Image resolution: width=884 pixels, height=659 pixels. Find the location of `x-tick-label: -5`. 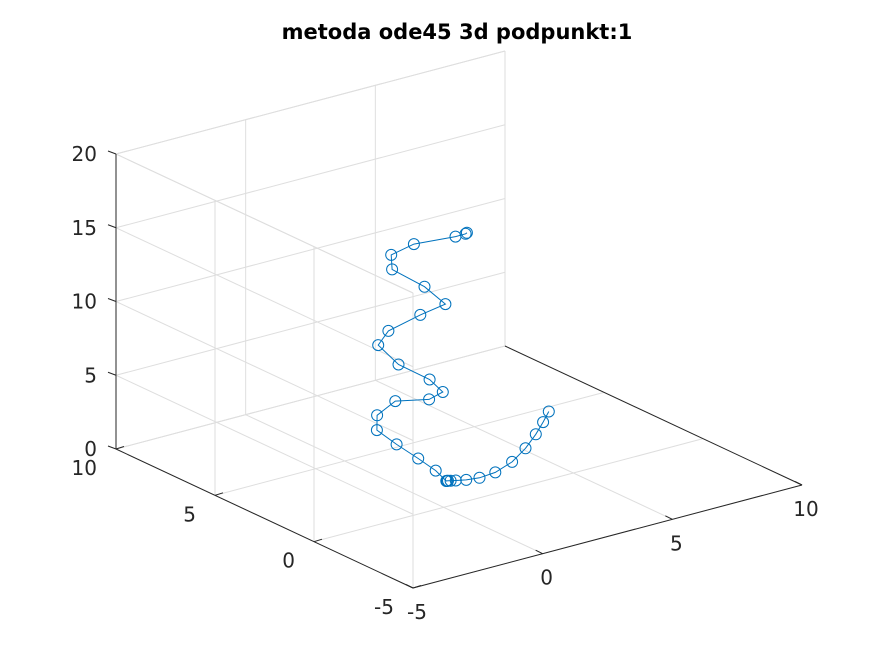

x-tick-label: -5 is located at coordinates (417, 612).